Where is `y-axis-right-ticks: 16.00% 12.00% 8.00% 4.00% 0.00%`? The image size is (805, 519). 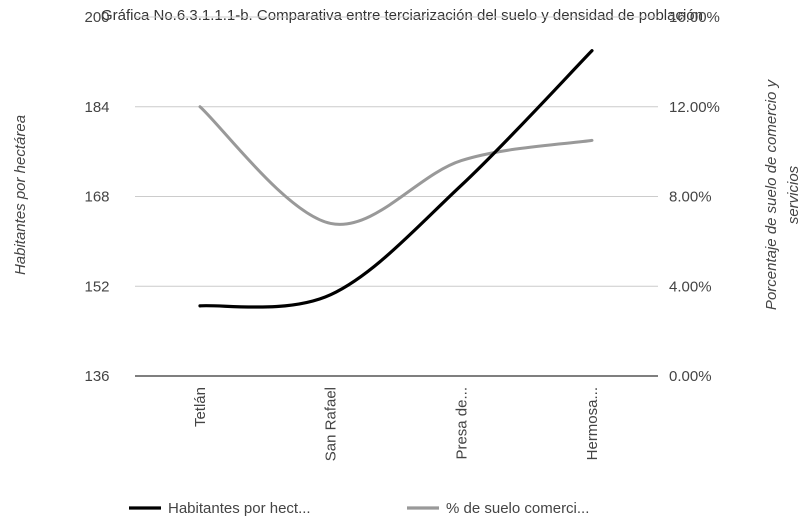 y-axis-right-ticks: 16.00% 12.00% 8.00% 4.00% 0.00% is located at coordinates (694, 197).